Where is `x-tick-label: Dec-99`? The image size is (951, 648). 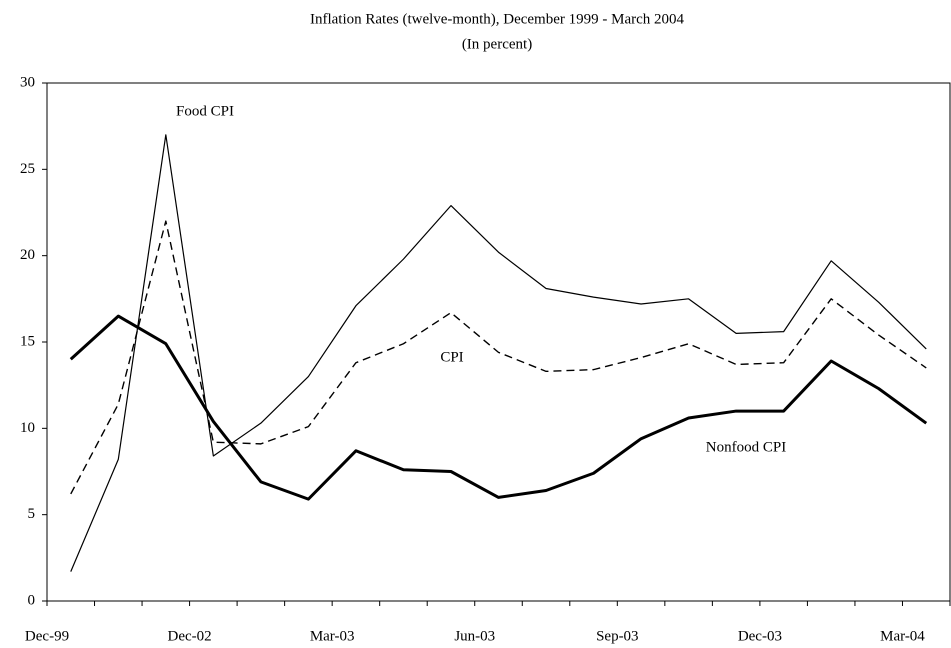 x-tick-label: Dec-99 is located at coordinates (47, 636).